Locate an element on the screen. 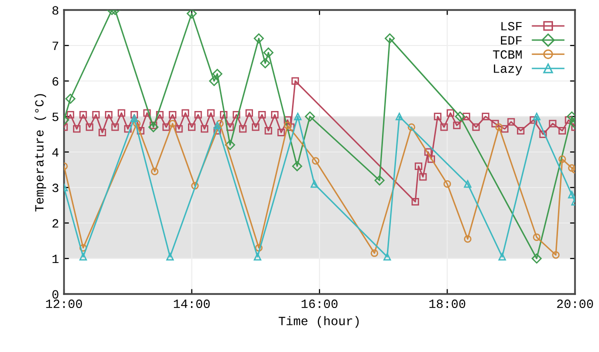 Image resolution: width=599 pixels, height=352 pixels. x-tick-label: 18:00 is located at coordinates (447, 304).